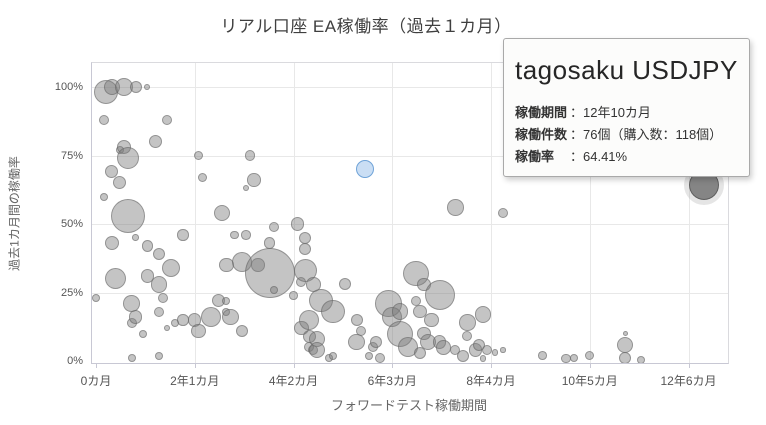 The height and width of the screenshot is (425, 766). I want to click on x-axis-tick, so click(96, 365).